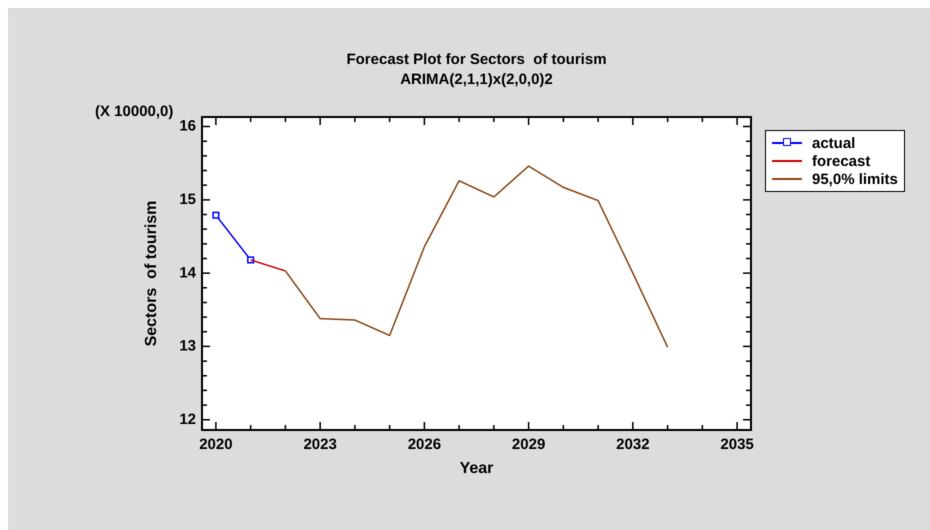  What do you see at coordinates (737, 445) in the screenshot?
I see `x-tick-label: 2035` at bounding box center [737, 445].